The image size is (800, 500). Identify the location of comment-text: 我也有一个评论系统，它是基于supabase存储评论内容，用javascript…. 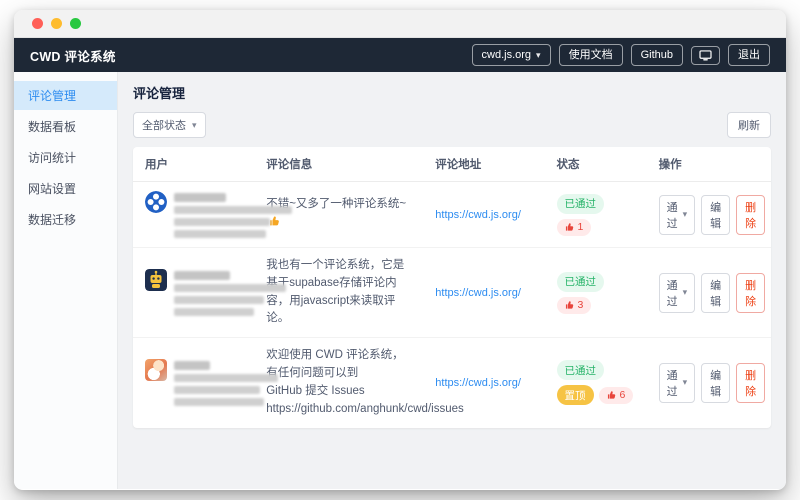
(335, 292).